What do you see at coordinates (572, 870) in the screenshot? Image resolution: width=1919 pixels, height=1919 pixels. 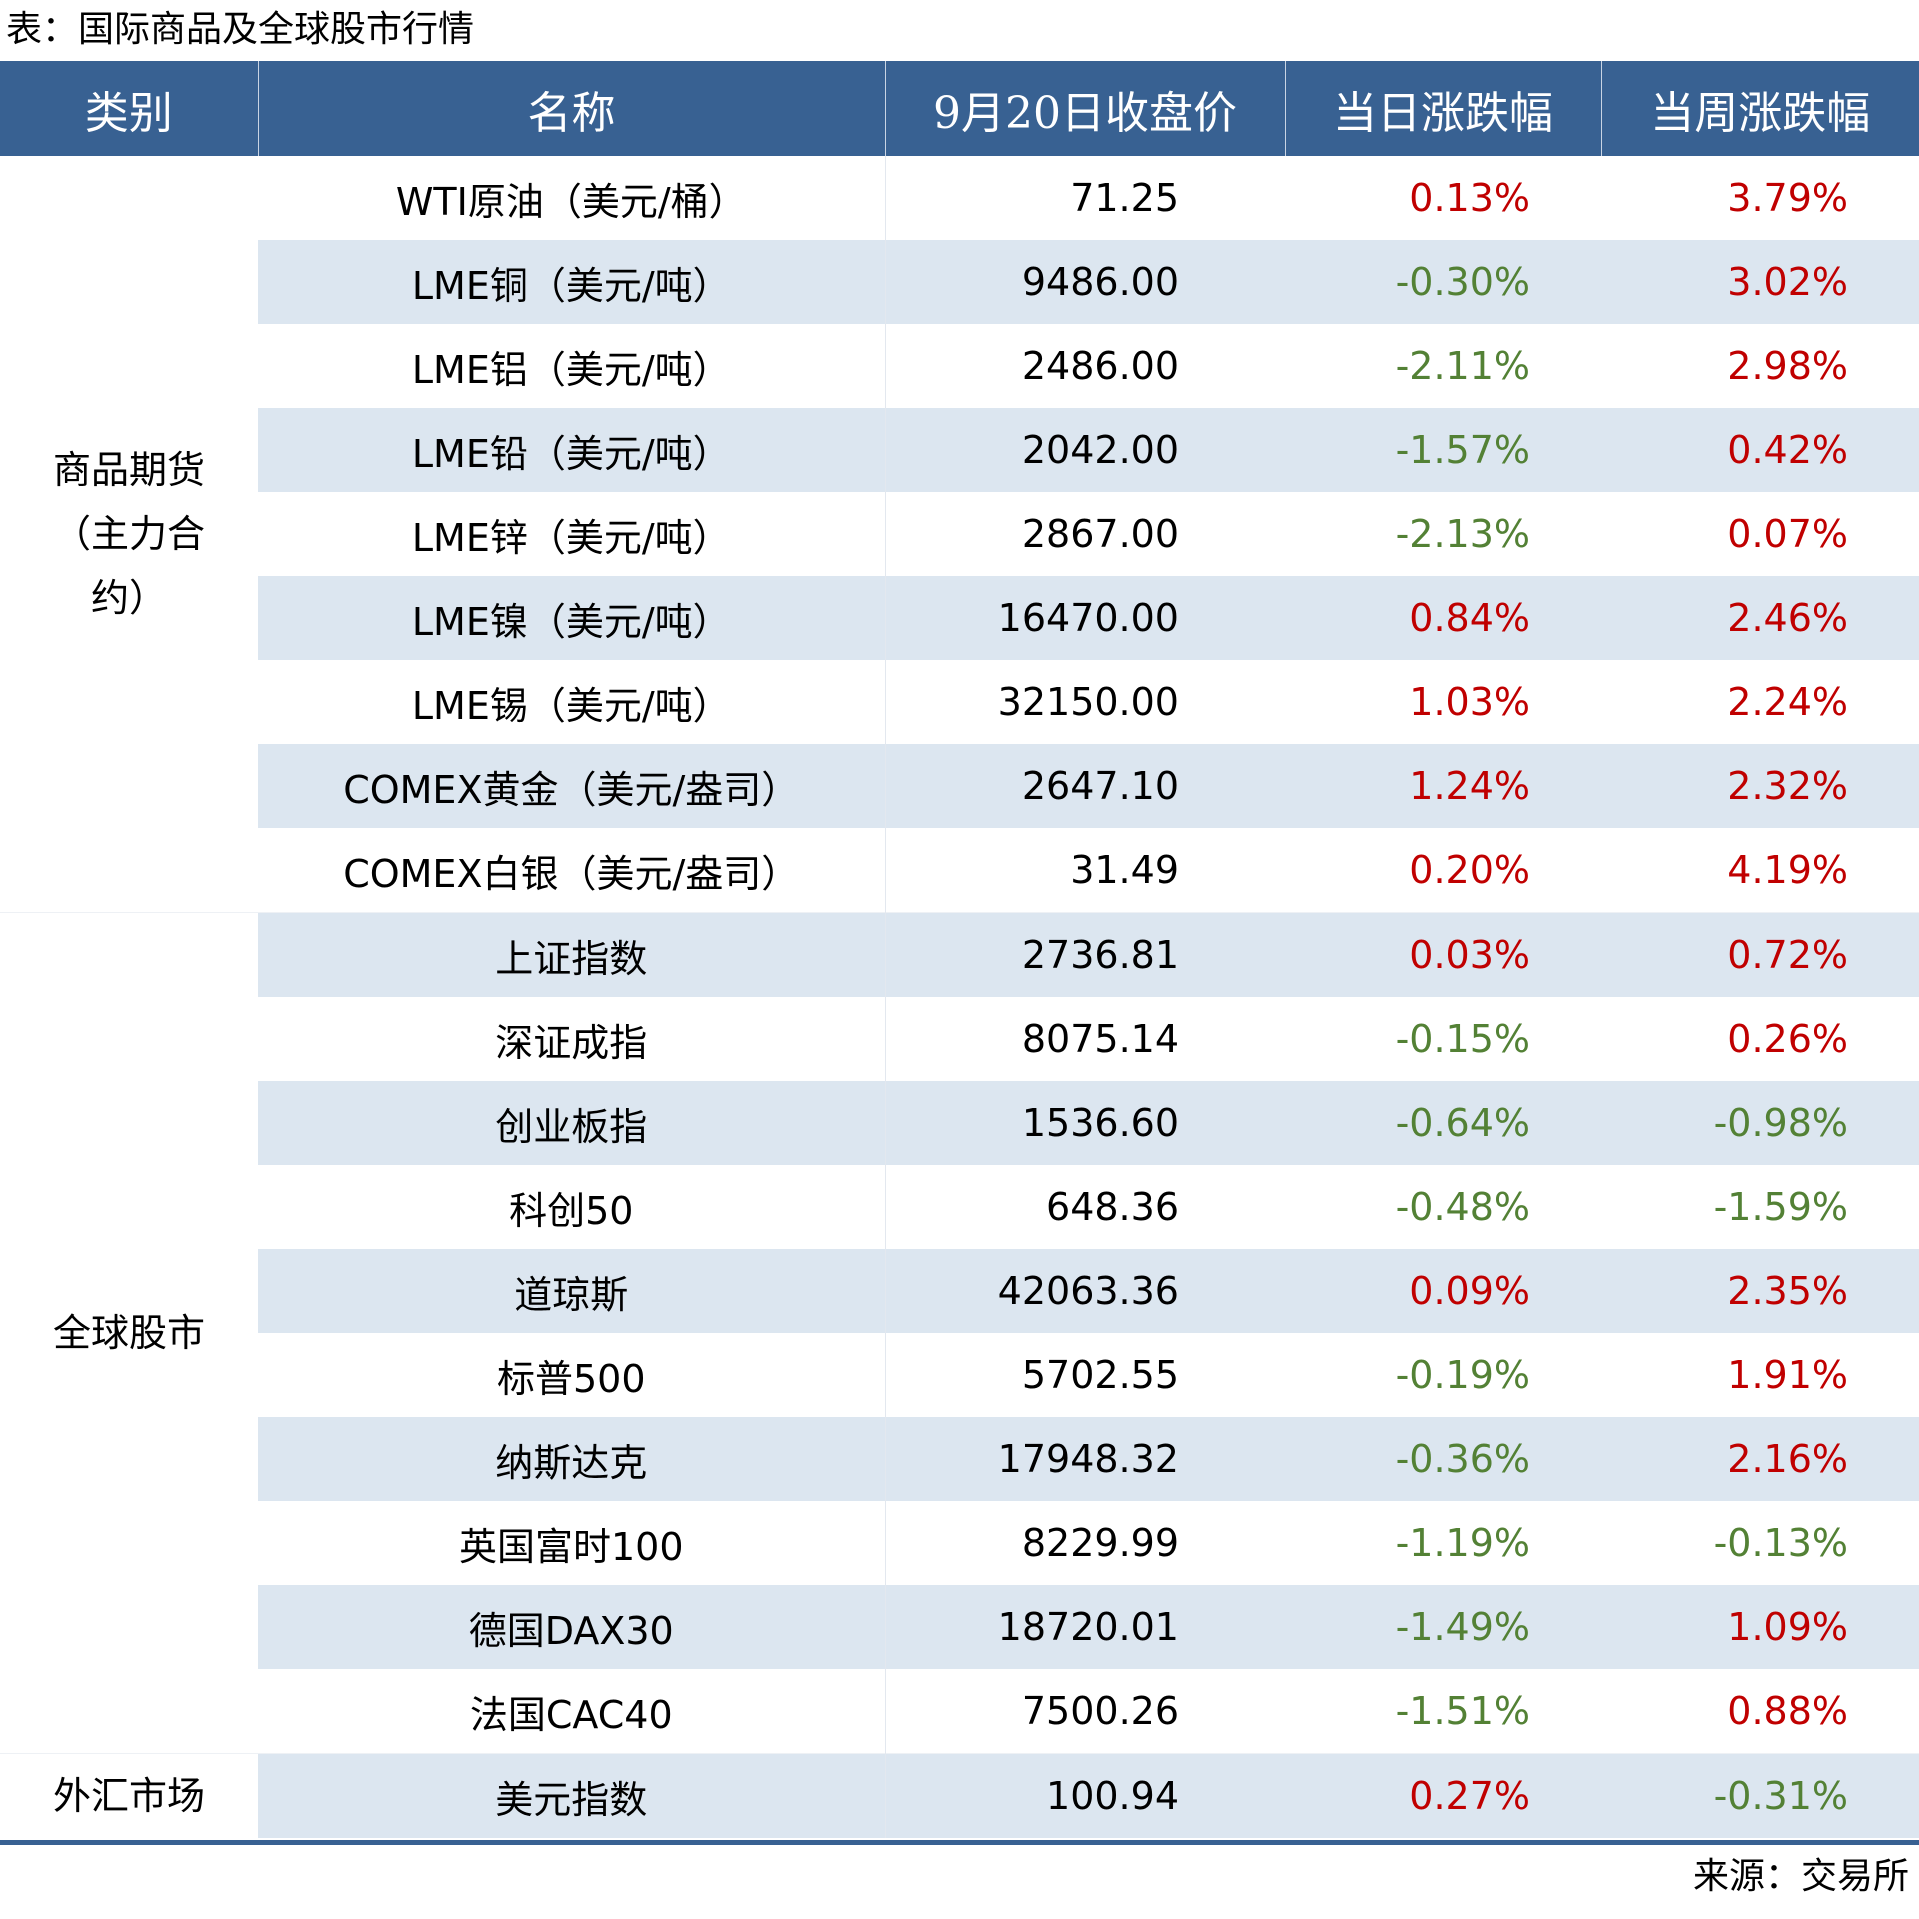 I see `instrument-name: COMEX白银（美元/盎司）` at bounding box center [572, 870].